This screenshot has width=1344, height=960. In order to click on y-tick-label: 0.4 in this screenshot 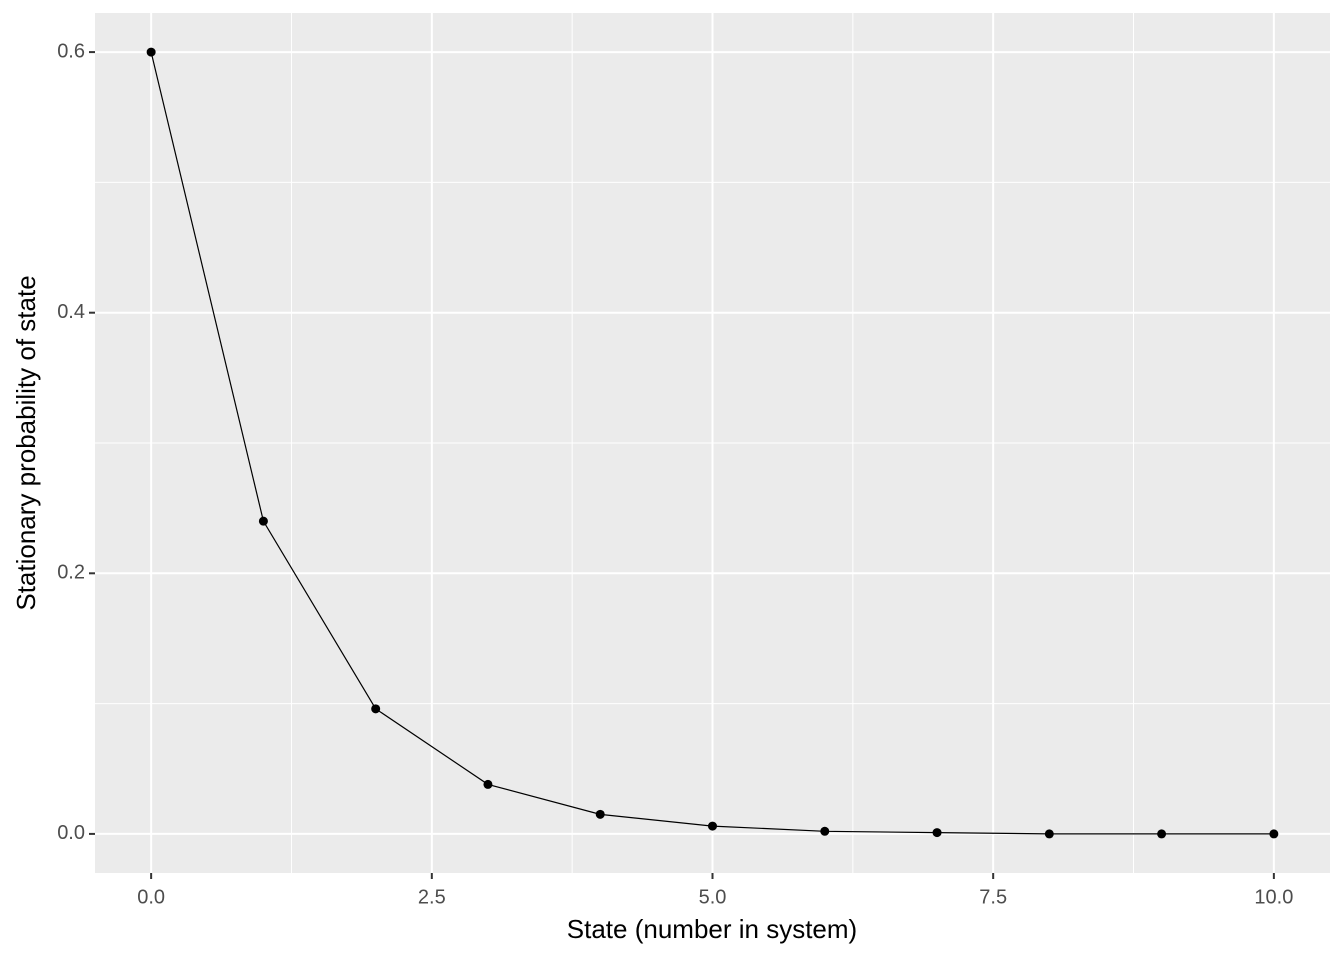, I will do `click(71, 312)`.